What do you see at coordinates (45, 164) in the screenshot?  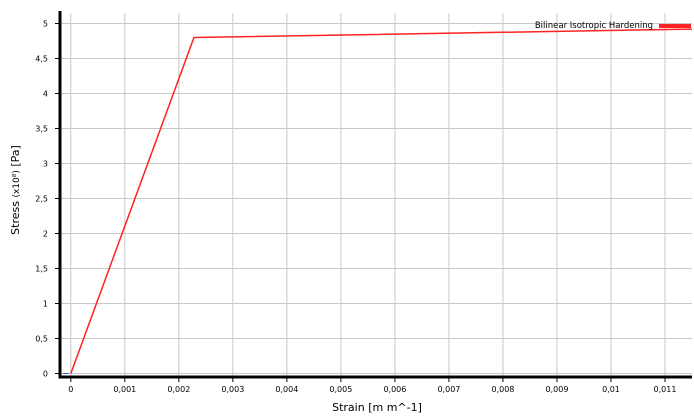 I see `y-tick-label: 3` at bounding box center [45, 164].